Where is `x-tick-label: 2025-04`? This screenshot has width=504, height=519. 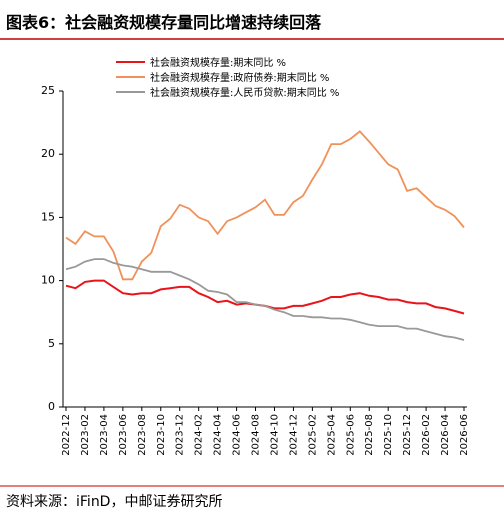
x-tick-label: 2025-04 is located at coordinates (331, 435).